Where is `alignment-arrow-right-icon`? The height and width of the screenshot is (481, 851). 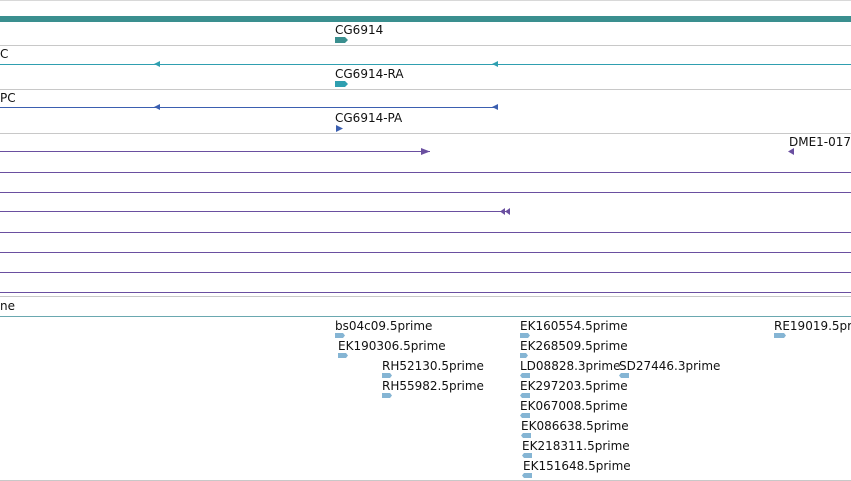
alignment-arrow-right-icon is located at coordinates (425, 151).